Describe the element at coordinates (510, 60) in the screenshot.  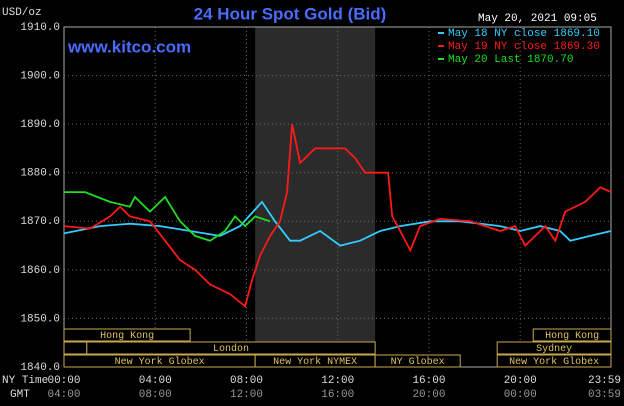
I see `legend-label: May 20 Last 1870.70` at that location.